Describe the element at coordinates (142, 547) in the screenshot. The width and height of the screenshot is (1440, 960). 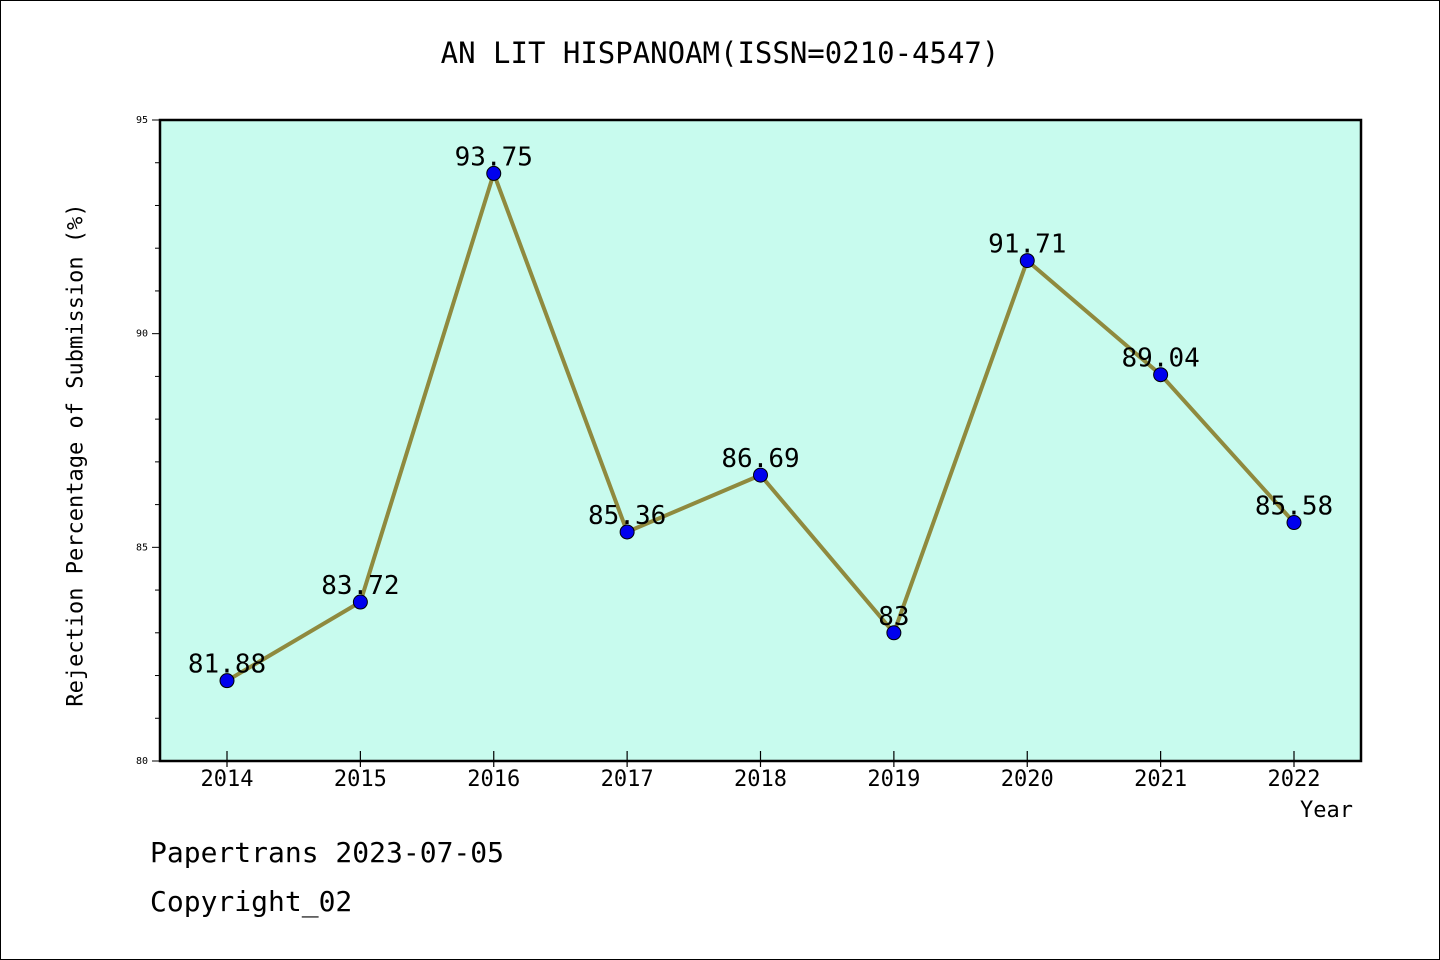
I see `y-tick-label: 85` at that location.